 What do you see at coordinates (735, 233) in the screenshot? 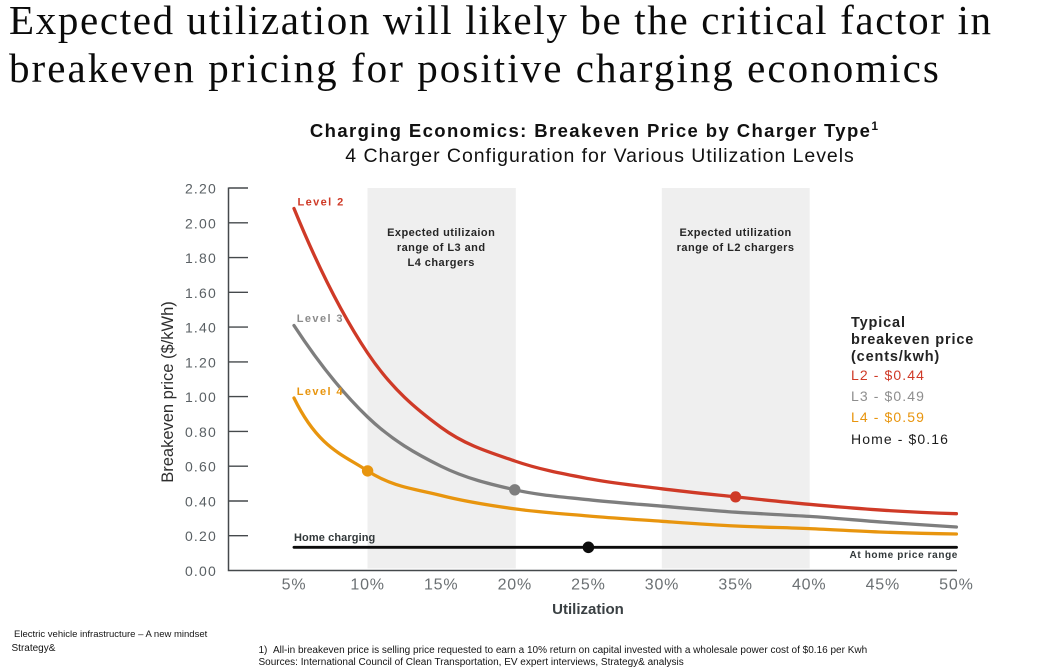
I see `svg-text: Expected utilization` at bounding box center [735, 233].